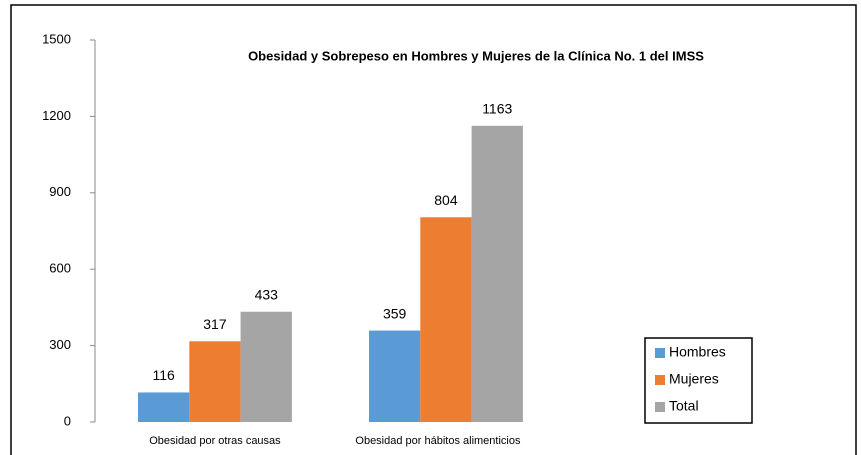  I want to click on legend-label: Hombres, so click(697, 352).